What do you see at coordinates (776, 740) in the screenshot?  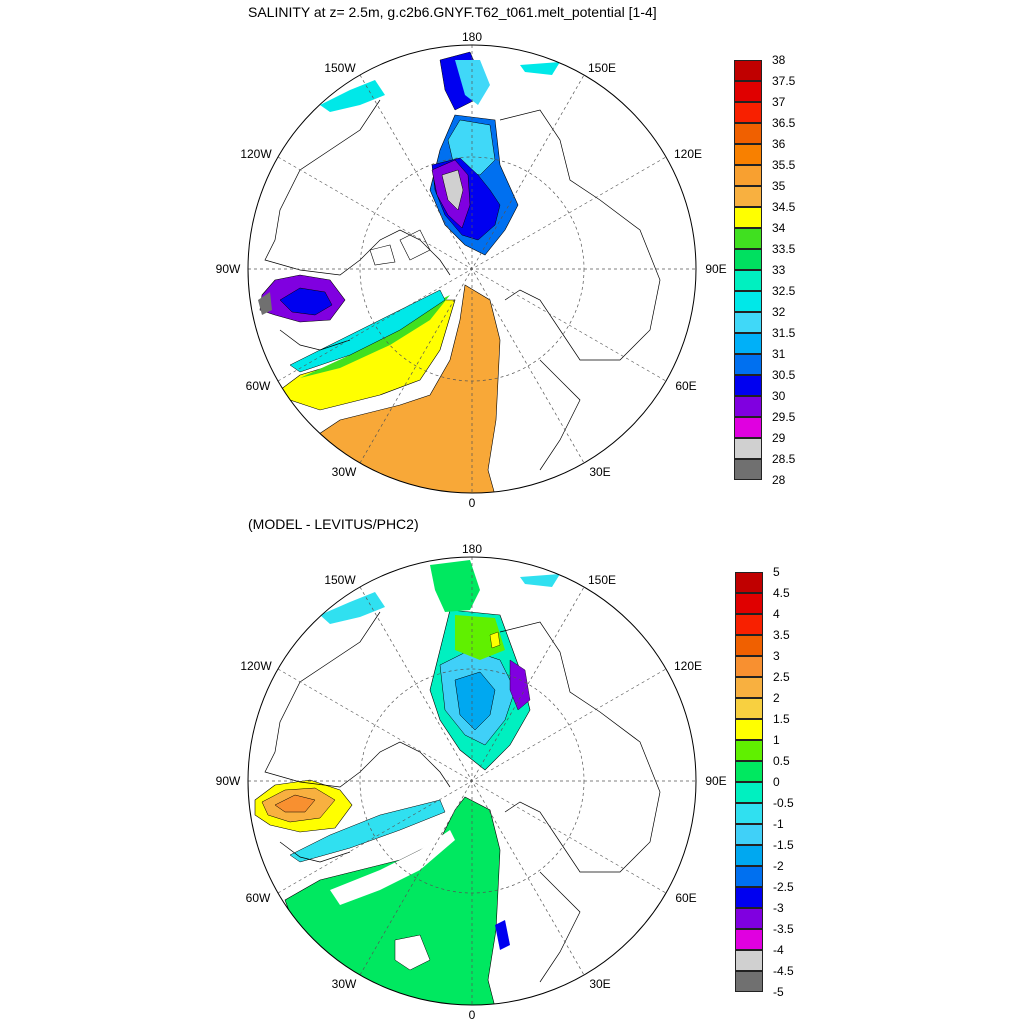 I see `colorbar-tick-label: 1` at bounding box center [776, 740].